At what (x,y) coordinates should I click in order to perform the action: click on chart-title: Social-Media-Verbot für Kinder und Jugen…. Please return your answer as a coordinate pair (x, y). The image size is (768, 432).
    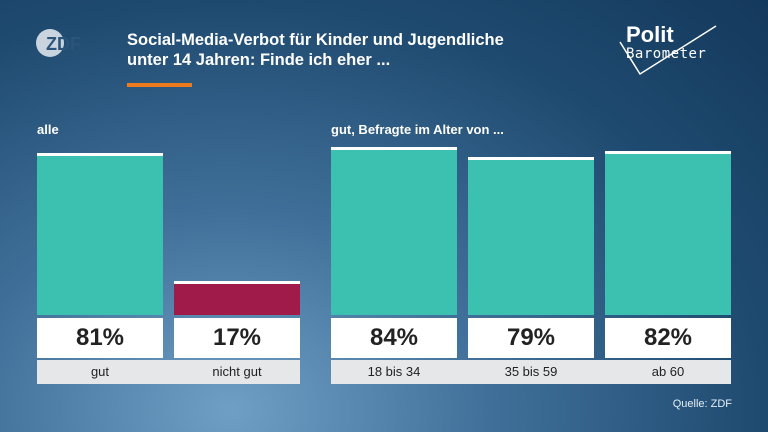
    Looking at the image, I should click on (357, 50).